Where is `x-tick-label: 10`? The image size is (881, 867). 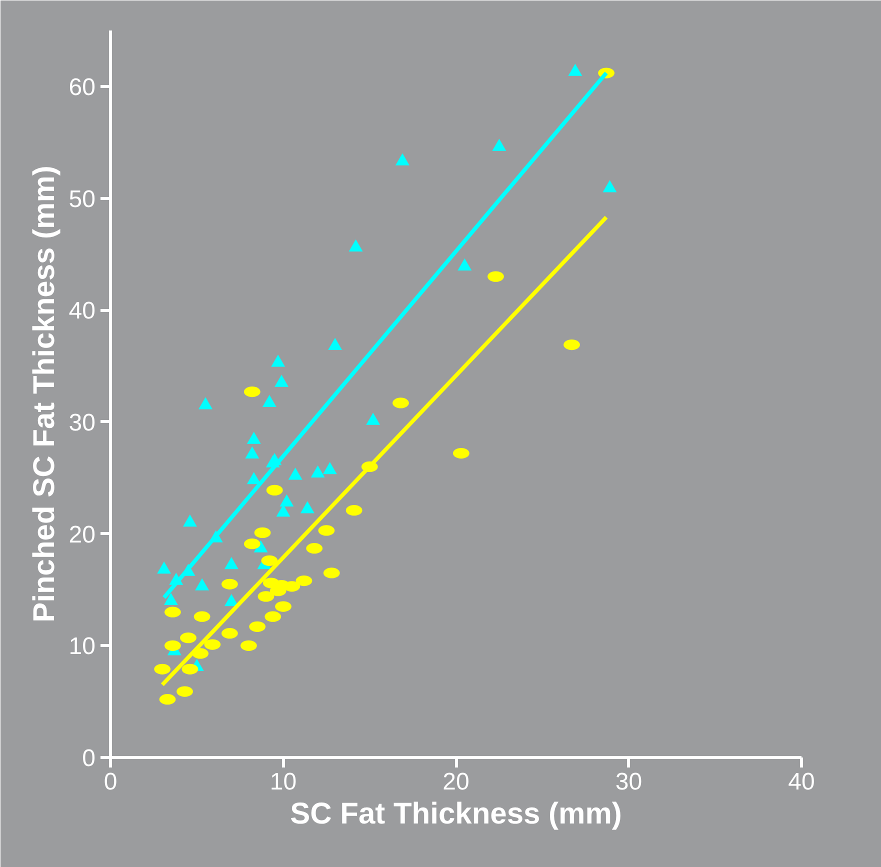
x-tick-label: 10 is located at coordinates (283, 782).